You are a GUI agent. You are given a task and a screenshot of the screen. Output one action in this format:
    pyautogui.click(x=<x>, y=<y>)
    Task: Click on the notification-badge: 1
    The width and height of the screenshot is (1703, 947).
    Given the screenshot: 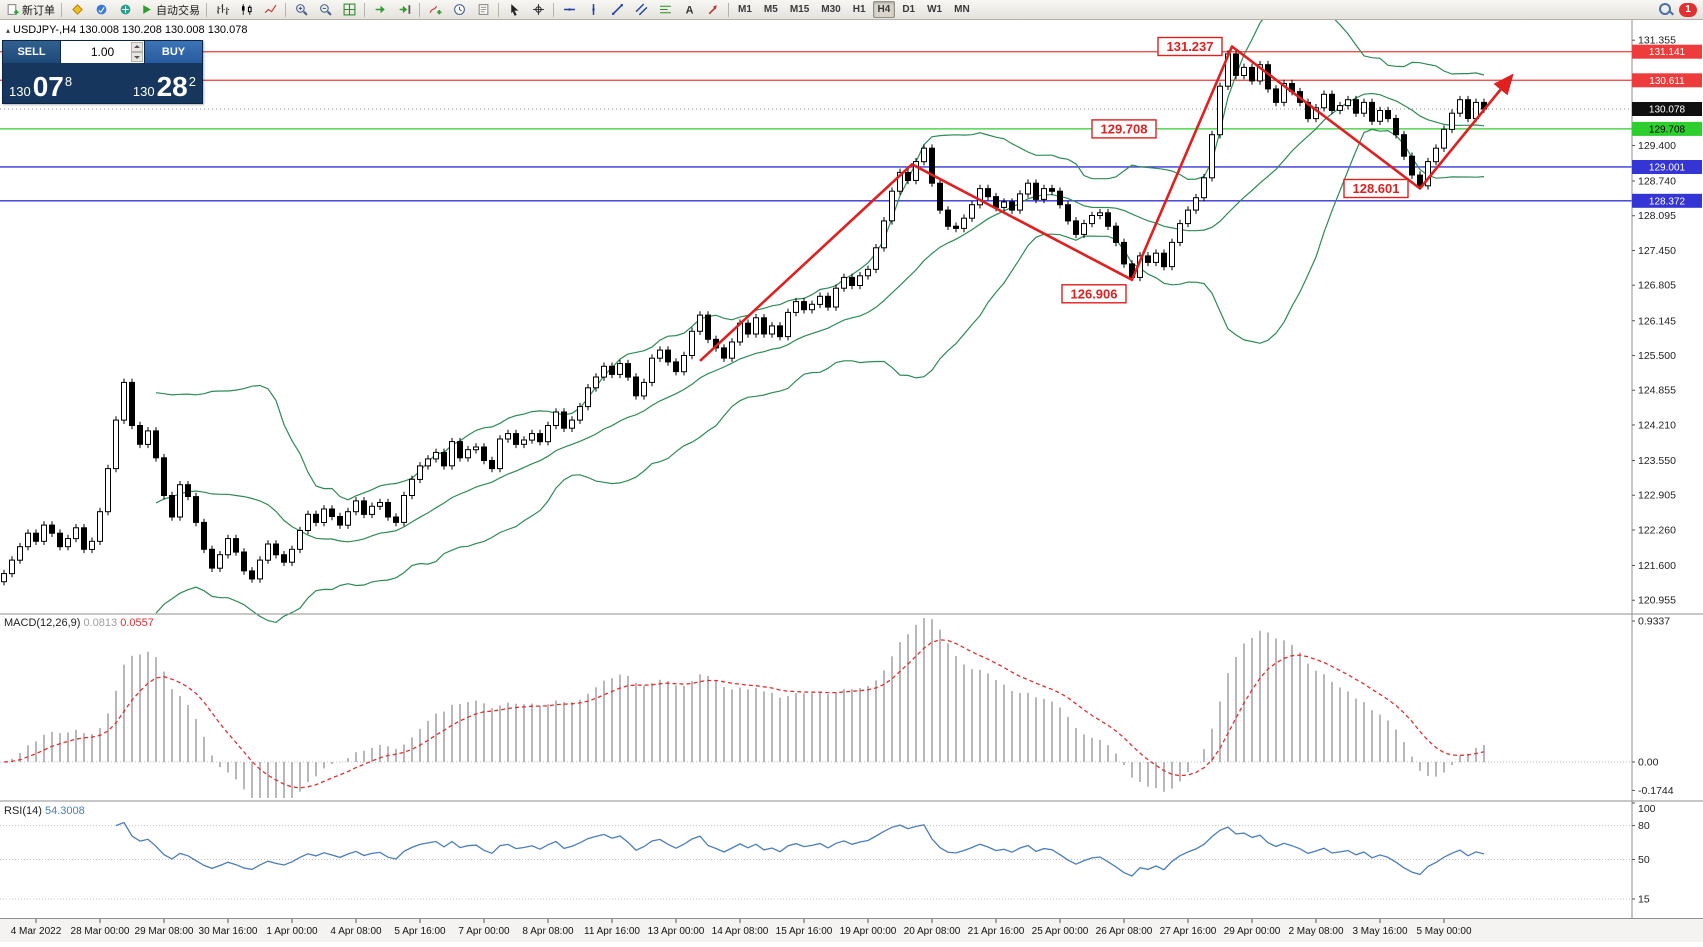 What is the action you would take?
    pyautogui.click(x=1688, y=9)
    